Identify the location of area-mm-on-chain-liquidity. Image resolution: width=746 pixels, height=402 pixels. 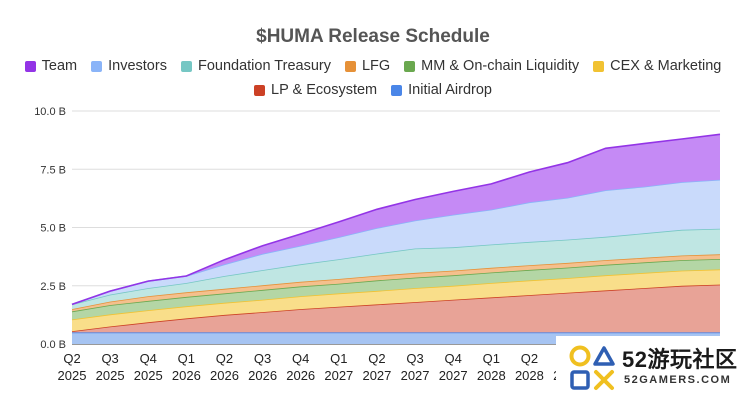
(396, 289).